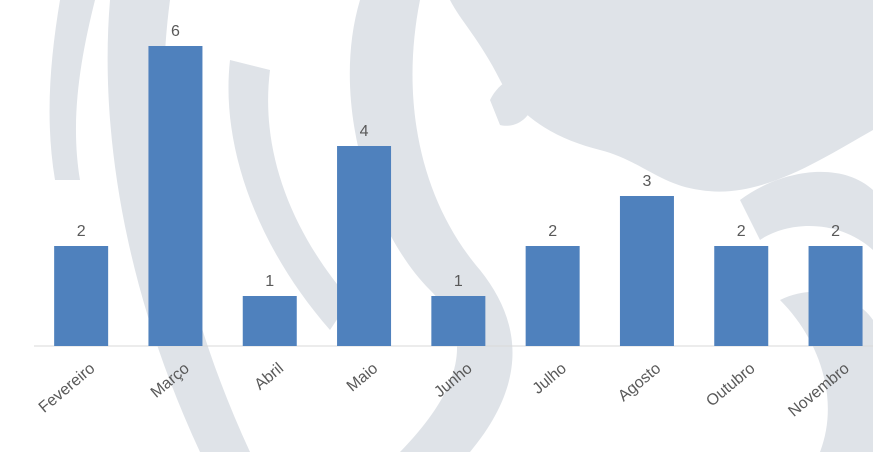 Image resolution: width=873 pixels, height=452 pixels. I want to click on x-tick-label: Agosto, so click(639, 382).